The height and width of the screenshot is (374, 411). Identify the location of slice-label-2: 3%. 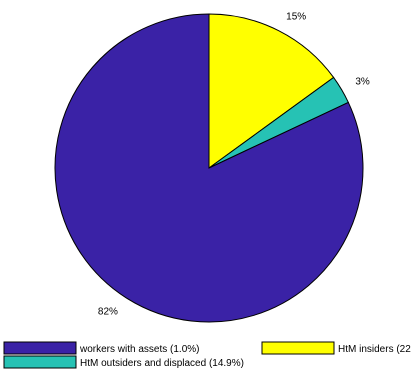
(362, 81).